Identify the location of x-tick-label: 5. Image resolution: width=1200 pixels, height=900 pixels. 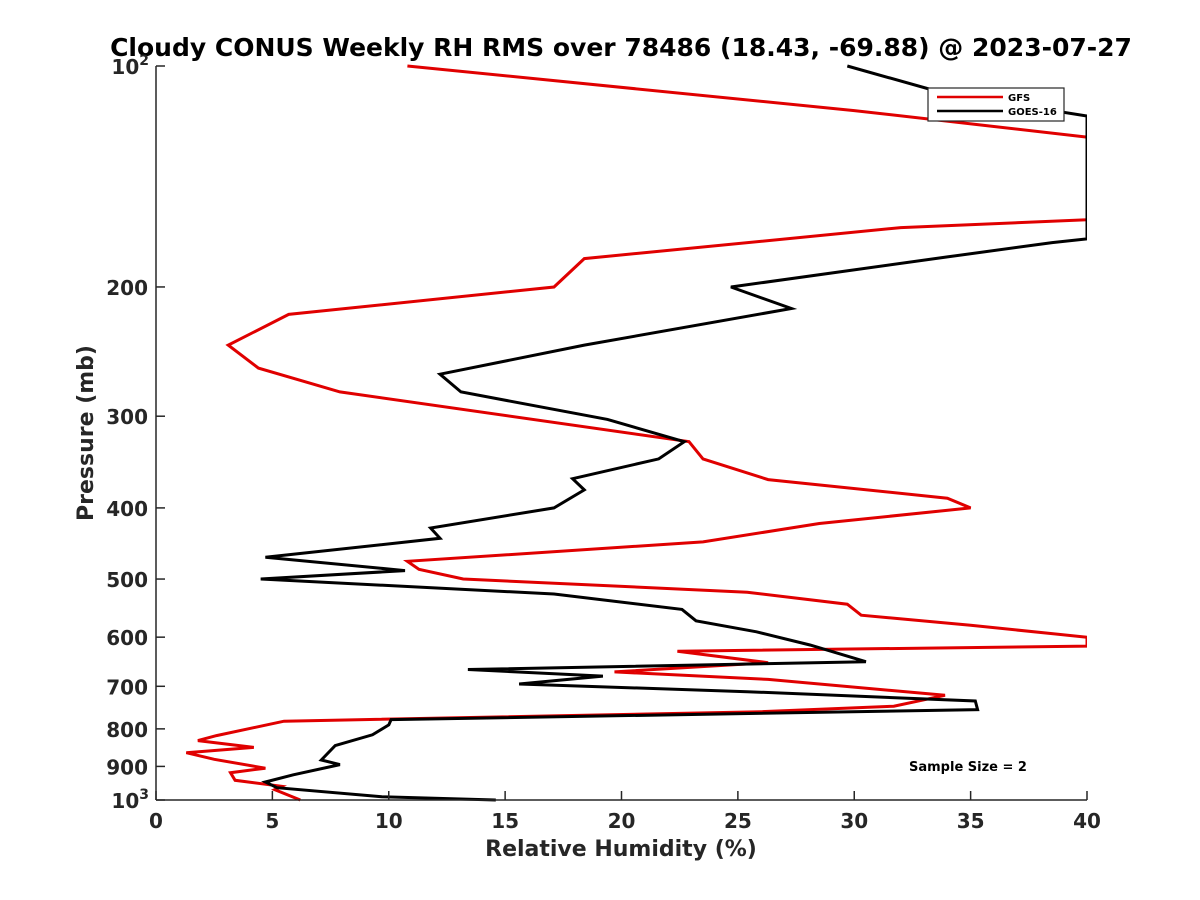
(272, 821).